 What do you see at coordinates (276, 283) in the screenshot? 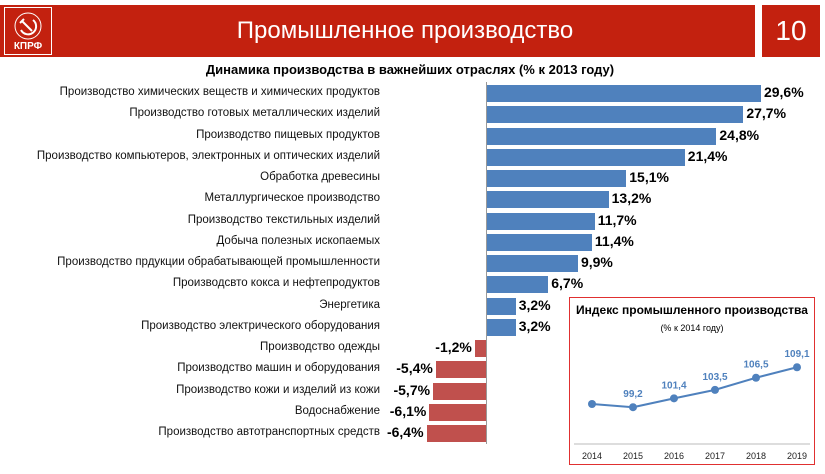
I see `category-label: Производсвто кокса и нефтепродуктов` at bounding box center [276, 283].